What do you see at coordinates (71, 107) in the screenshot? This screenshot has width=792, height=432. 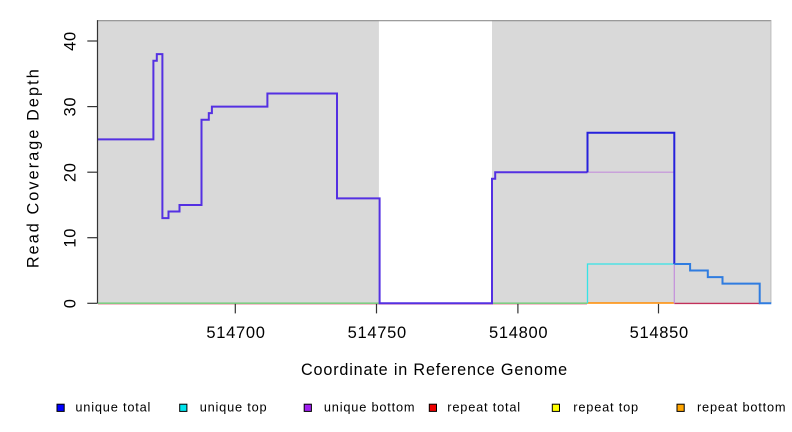 I see `svg-text: 30` at bounding box center [71, 107].